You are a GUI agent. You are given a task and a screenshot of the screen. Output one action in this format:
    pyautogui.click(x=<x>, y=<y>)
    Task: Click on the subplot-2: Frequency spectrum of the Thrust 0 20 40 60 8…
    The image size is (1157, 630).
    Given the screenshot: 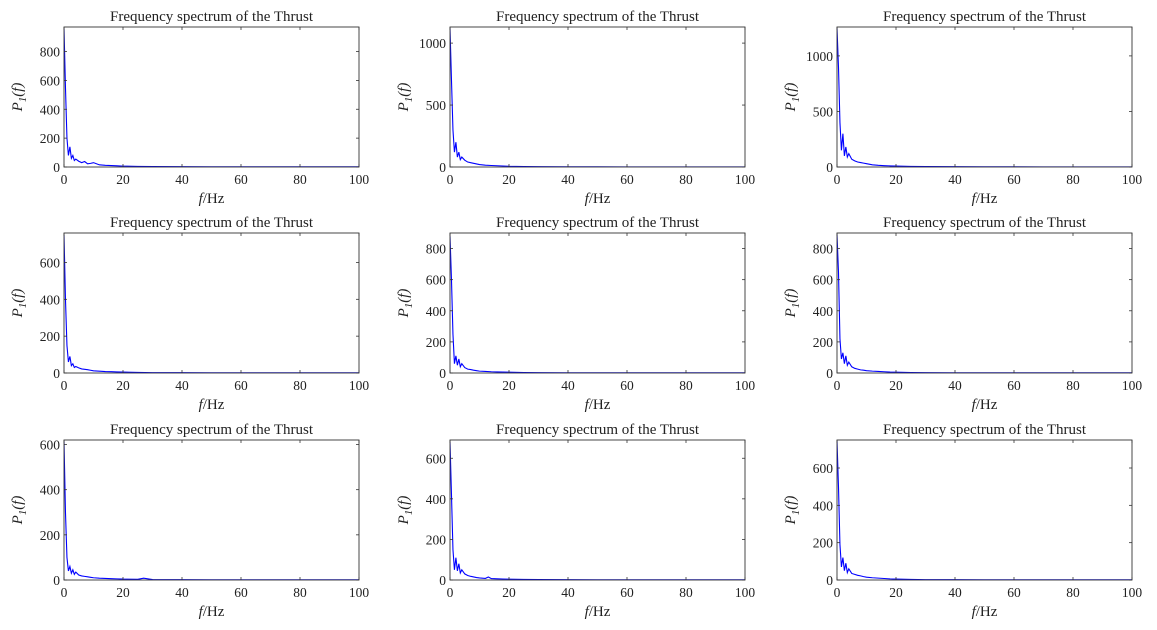 What is the action you would take?
    pyautogui.click(x=575, y=108)
    